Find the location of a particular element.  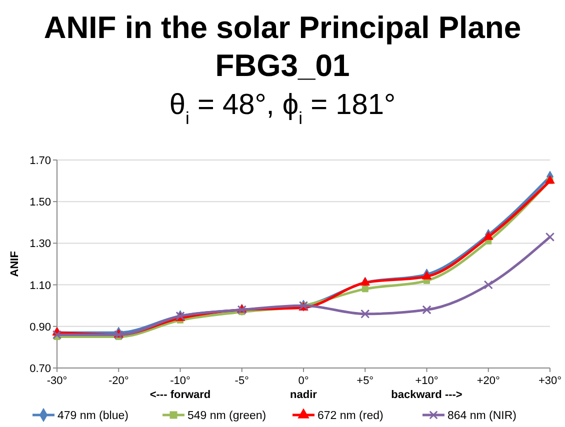

y-tick-label: 0.70 is located at coordinates (40, 369).